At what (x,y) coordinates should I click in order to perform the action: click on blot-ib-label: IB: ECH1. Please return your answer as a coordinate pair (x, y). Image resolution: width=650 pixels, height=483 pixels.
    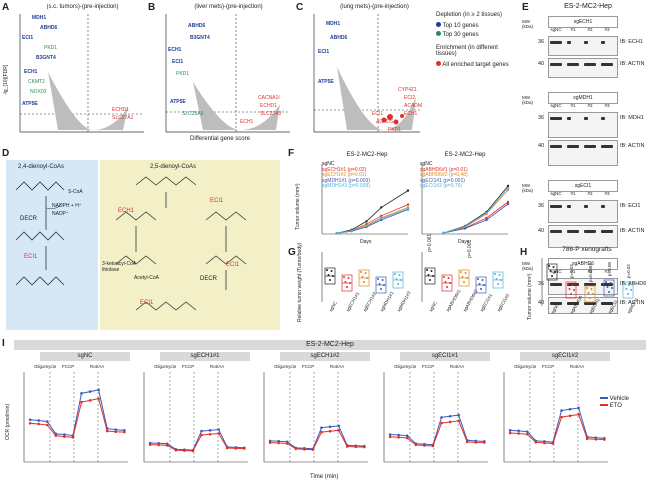
    Looking at the image, I should click on (631, 42).